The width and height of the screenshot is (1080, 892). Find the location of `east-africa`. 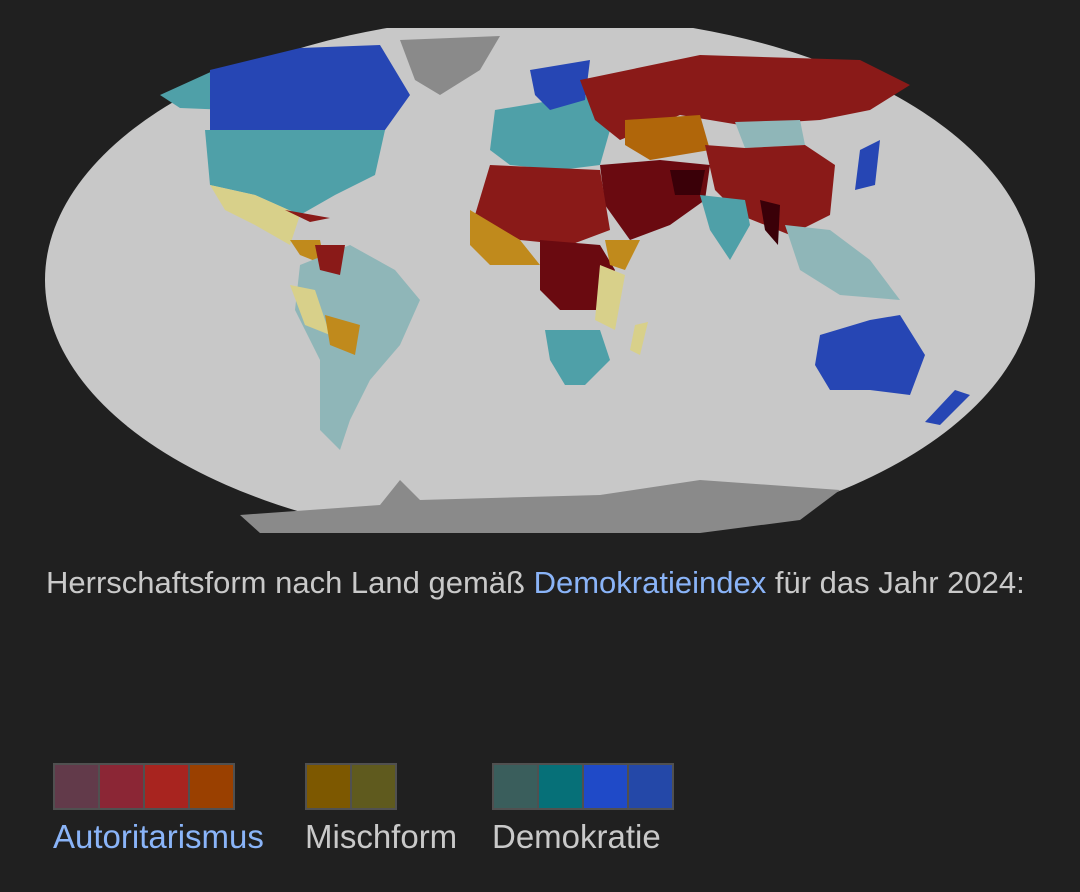

east-africa is located at coordinates (610, 297).